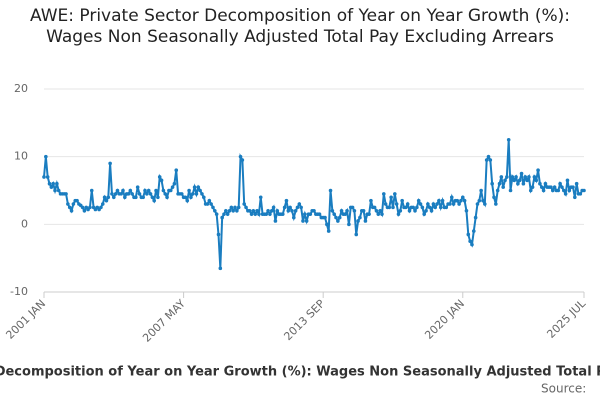 The width and height of the screenshot is (600, 400). I want to click on y-tick-label: 0, so click(24, 223).